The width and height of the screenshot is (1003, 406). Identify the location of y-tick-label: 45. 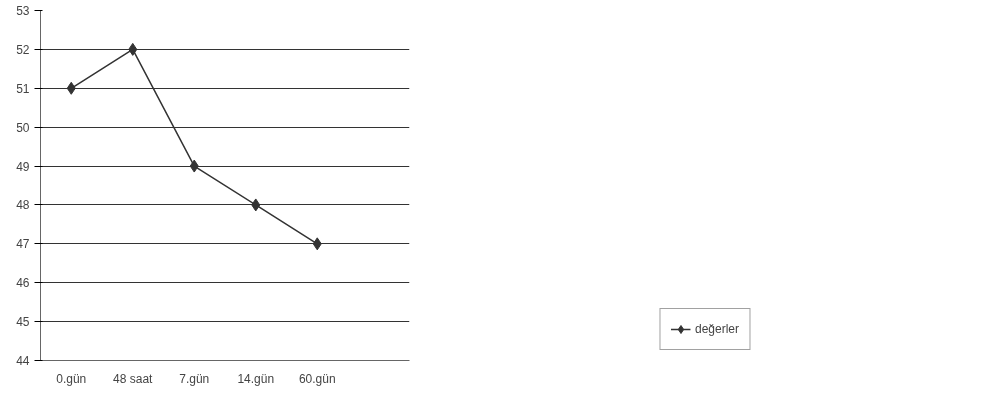
(23, 322).